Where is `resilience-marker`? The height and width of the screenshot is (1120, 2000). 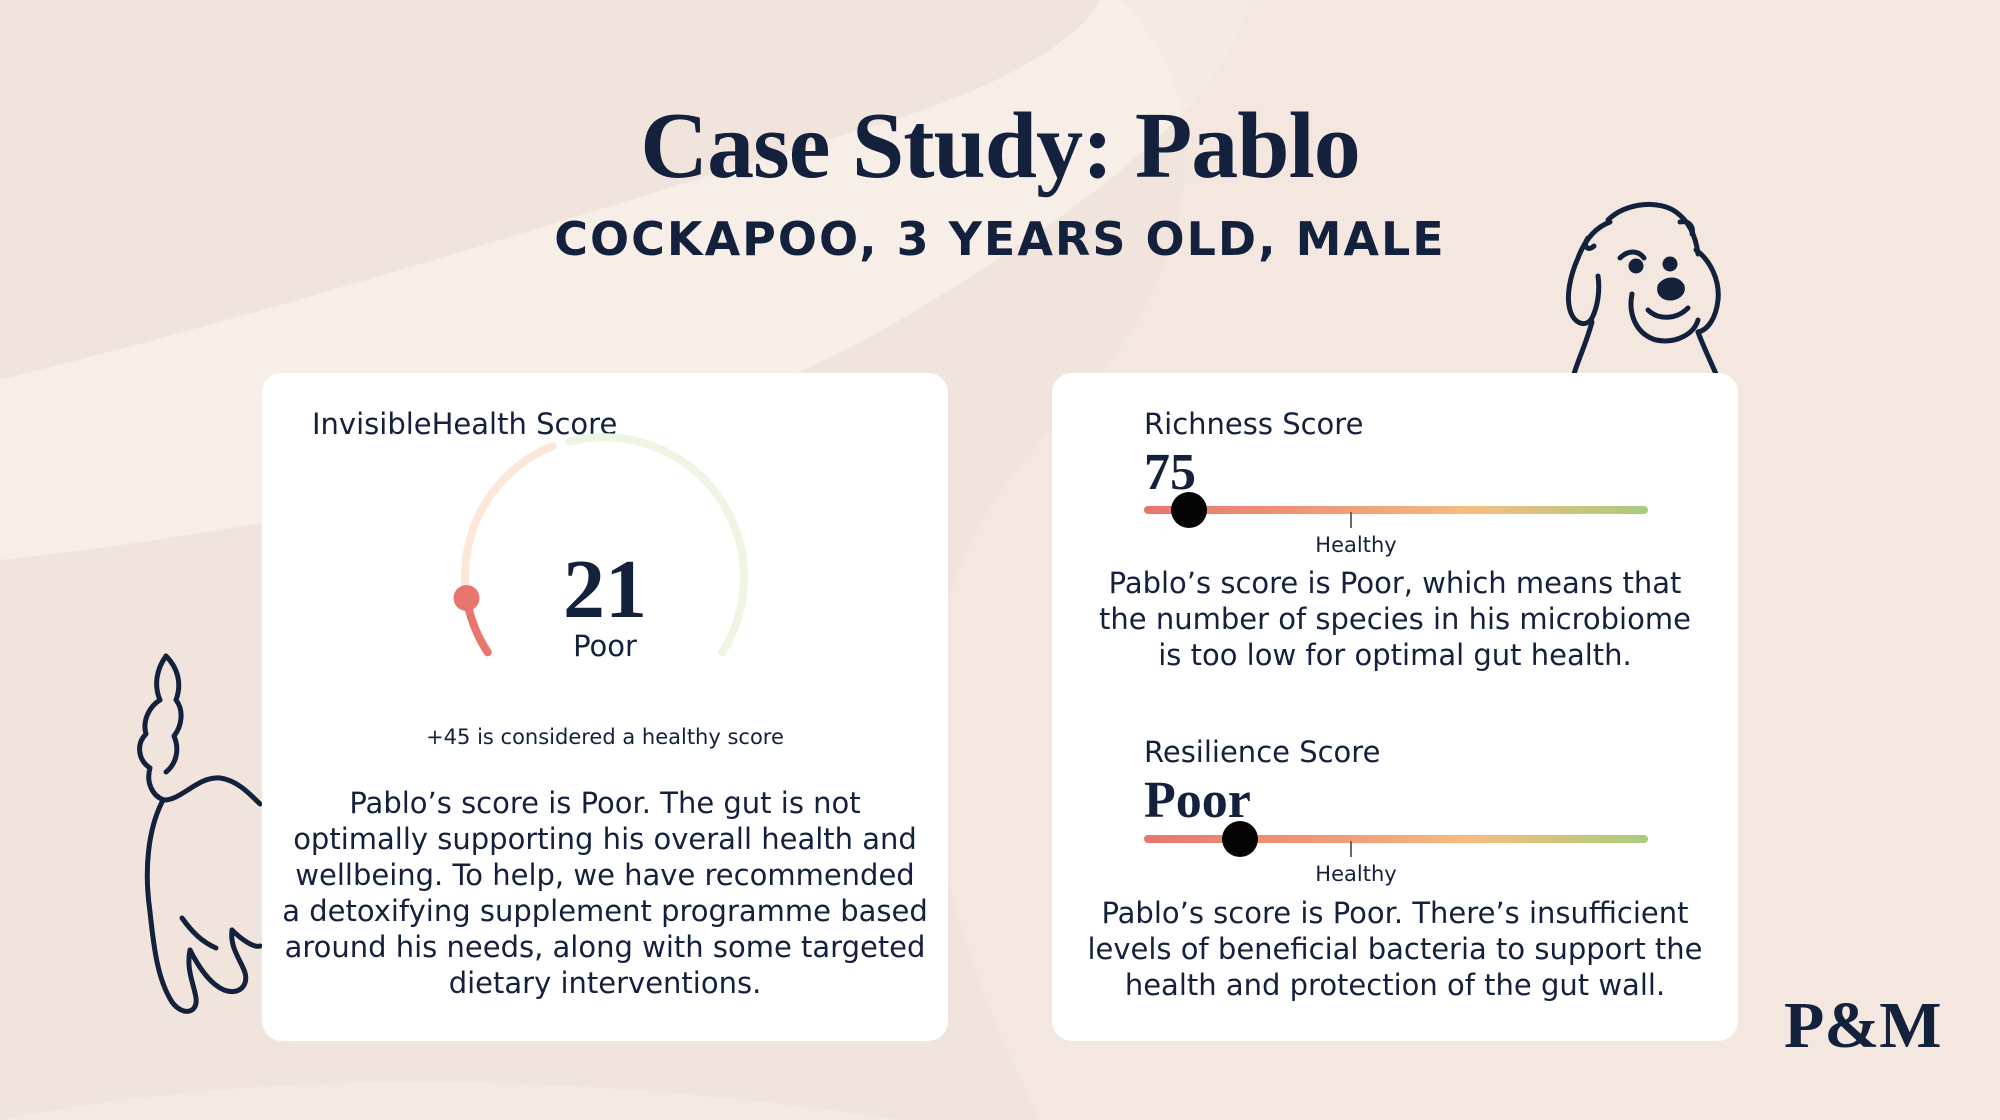
resilience-marker is located at coordinates (1239, 839).